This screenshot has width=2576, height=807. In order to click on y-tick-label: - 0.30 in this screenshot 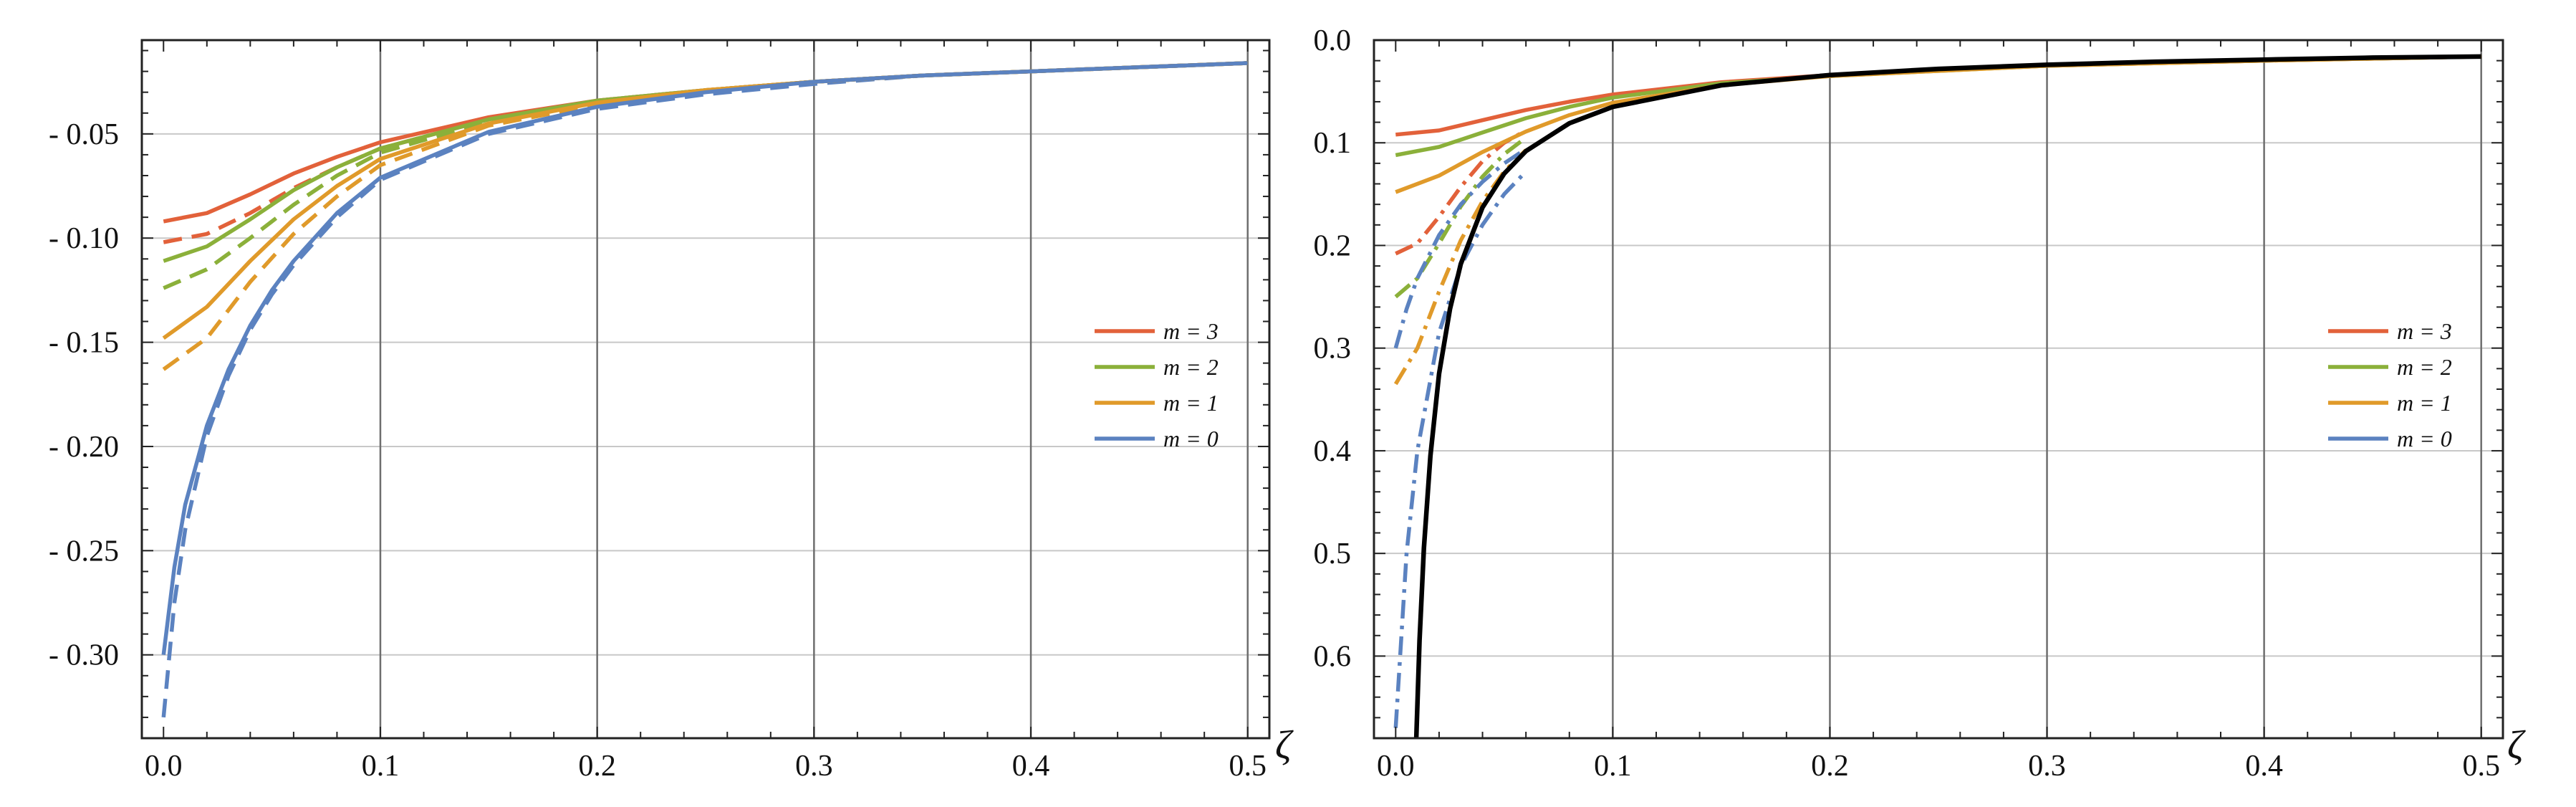, I will do `click(84, 655)`.